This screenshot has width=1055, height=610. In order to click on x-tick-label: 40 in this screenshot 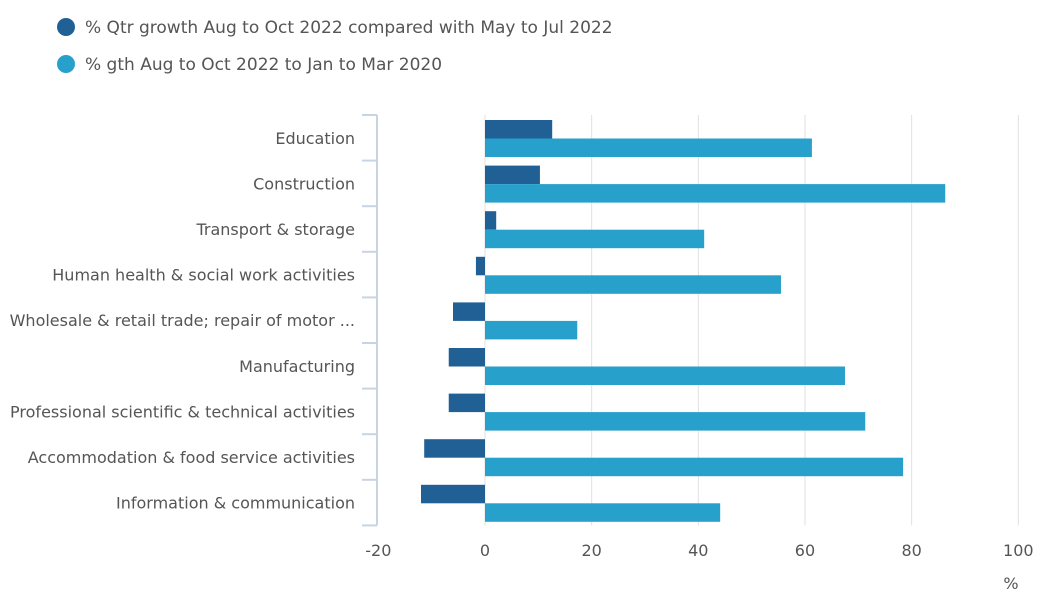, I will do `click(698, 550)`.